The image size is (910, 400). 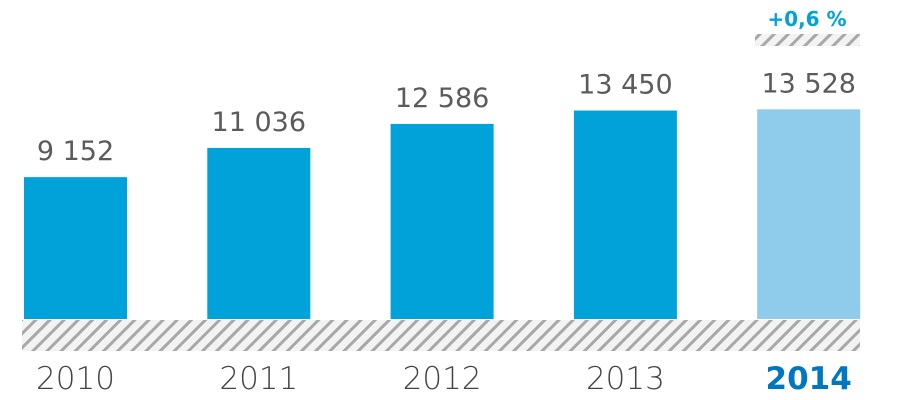 I want to click on year-label-2012: 2012, so click(x=442, y=379).